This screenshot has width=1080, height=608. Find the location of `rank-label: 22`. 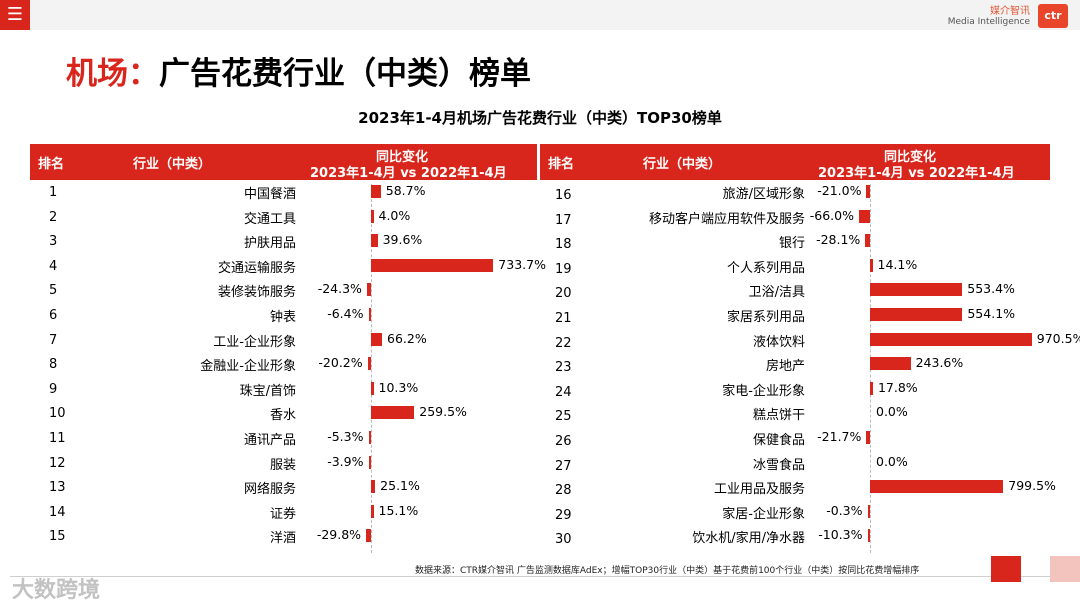

rank-label: 22 is located at coordinates (563, 343).